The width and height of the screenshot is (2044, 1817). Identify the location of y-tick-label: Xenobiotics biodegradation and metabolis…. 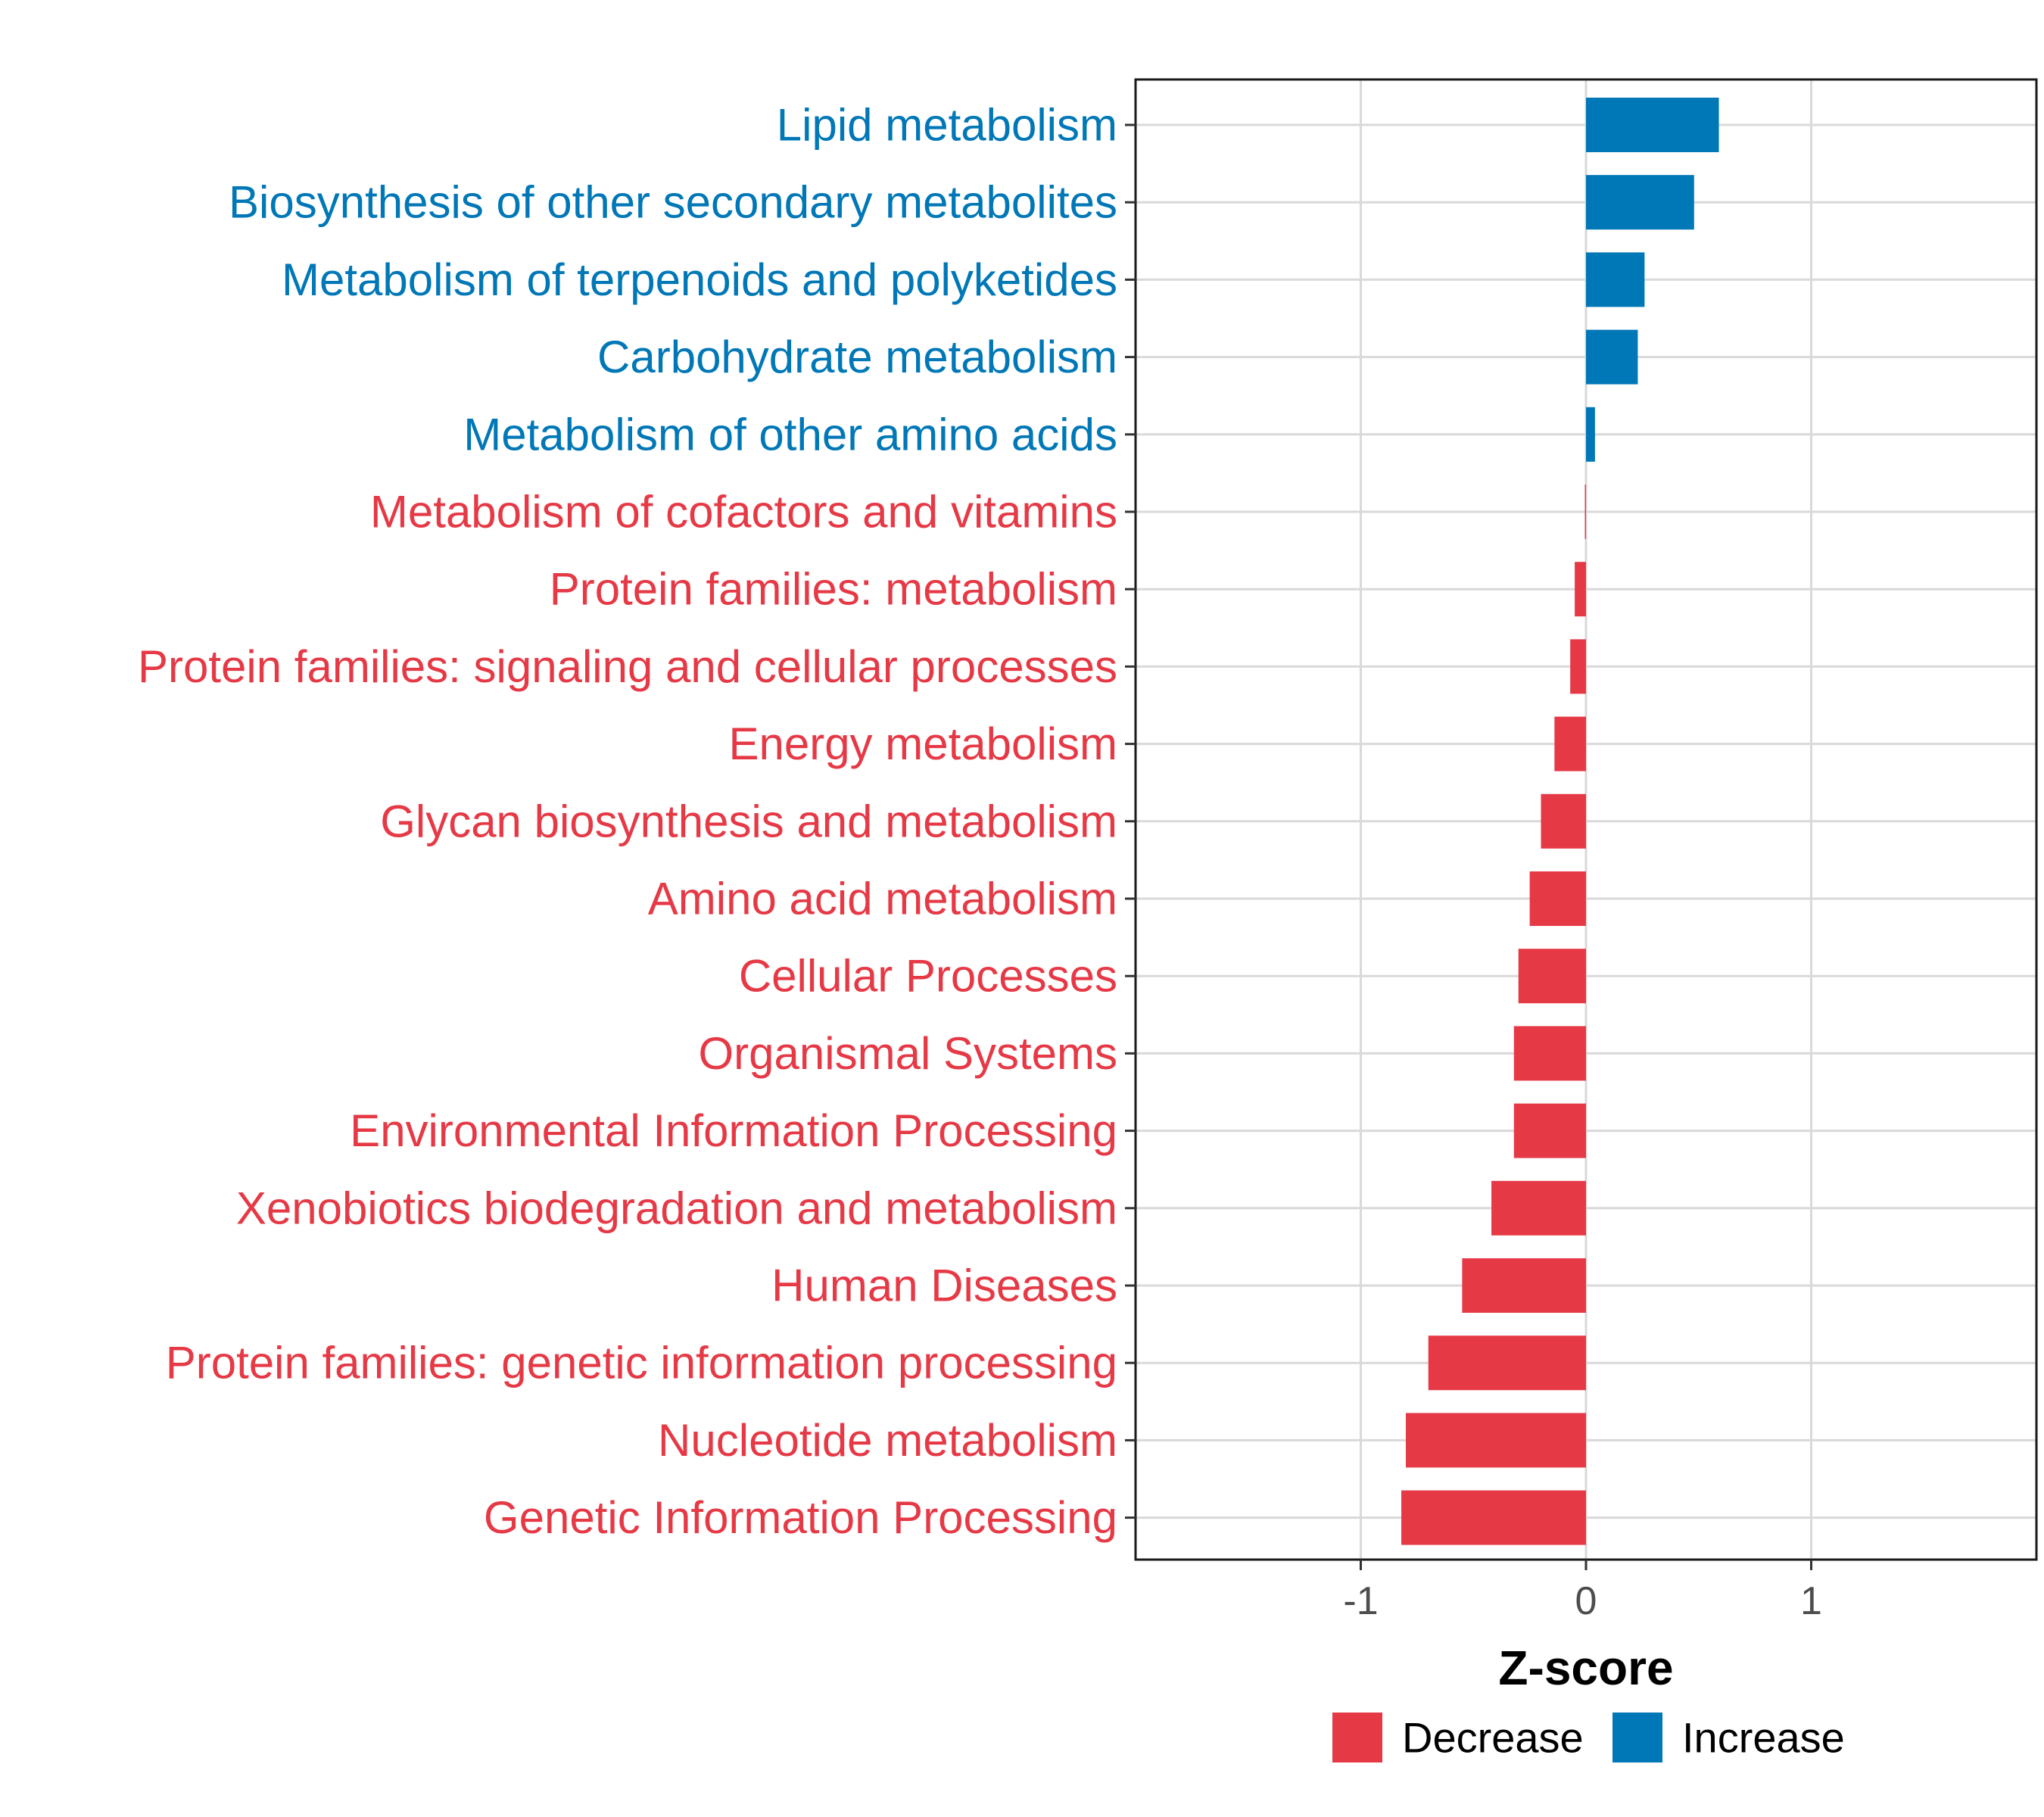
(676, 1208).